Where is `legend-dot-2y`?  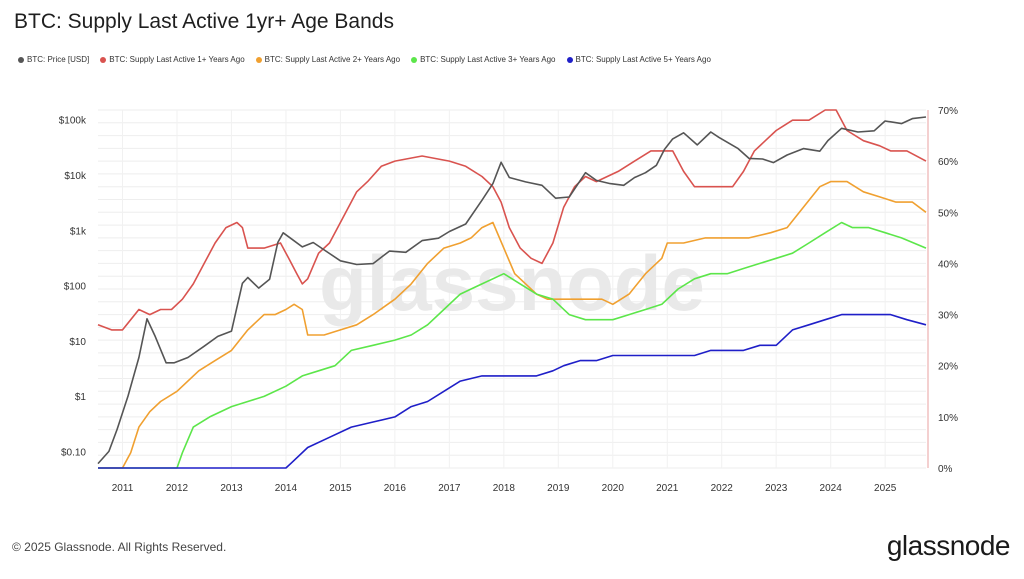
legend-dot-2y is located at coordinates (258, 59).